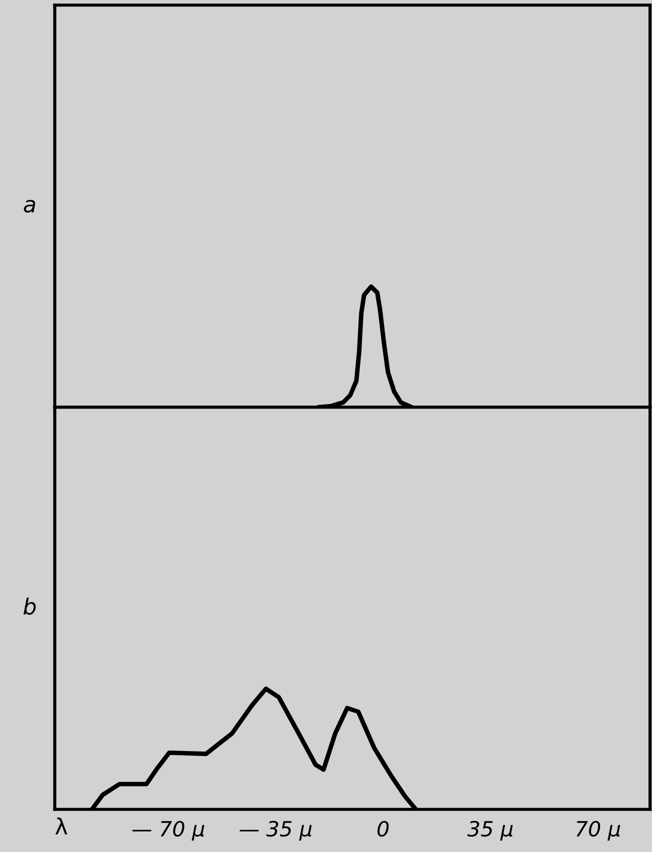 Image resolution: width=652 pixels, height=852 pixels. Describe the element at coordinates (61, 825) in the screenshot. I see `x-axis-title: λ` at that location.